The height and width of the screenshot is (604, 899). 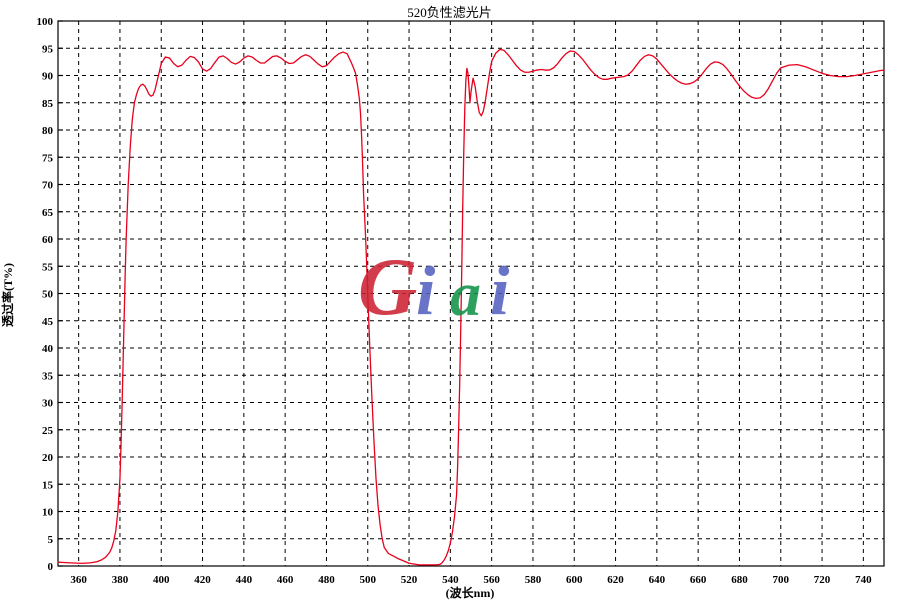 What do you see at coordinates (120, 580) in the screenshot?
I see `x-tick-label: 380` at bounding box center [120, 580].